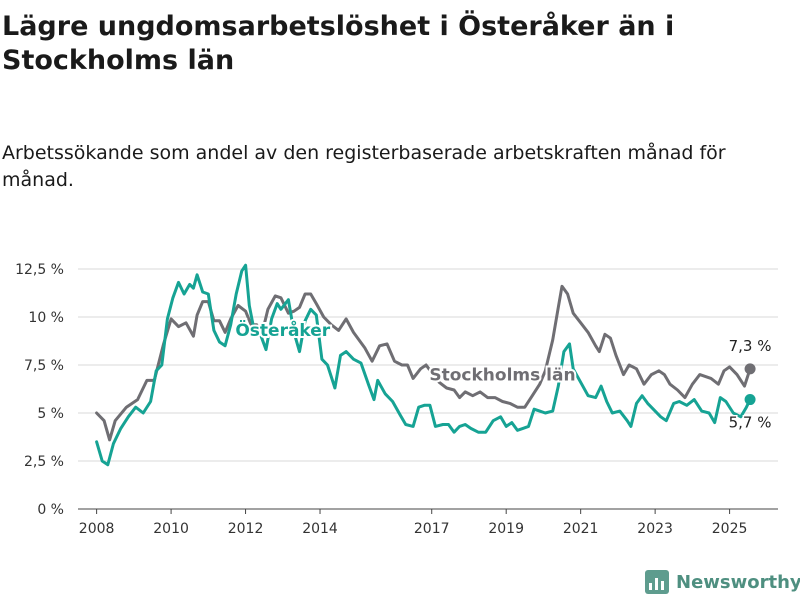 The image size is (800, 600). I want to click on series-label-stockholm: Stockholms län, so click(502, 375).